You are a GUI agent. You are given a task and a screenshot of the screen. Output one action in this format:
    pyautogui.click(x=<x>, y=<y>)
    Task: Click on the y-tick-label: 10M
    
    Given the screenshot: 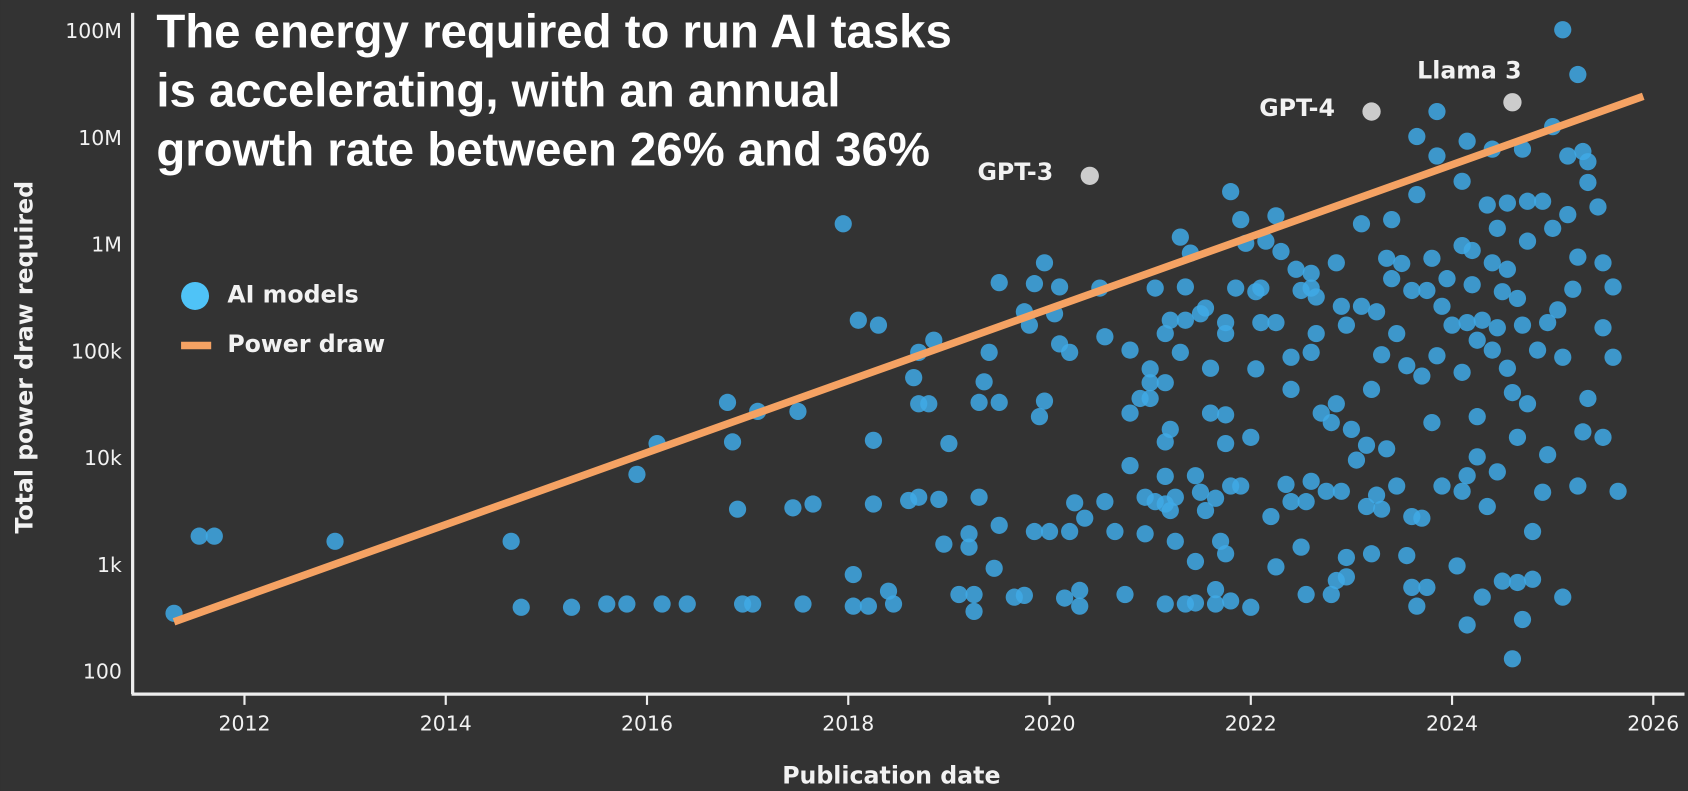 What is the action you would take?
    pyautogui.click(x=100, y=138)
    